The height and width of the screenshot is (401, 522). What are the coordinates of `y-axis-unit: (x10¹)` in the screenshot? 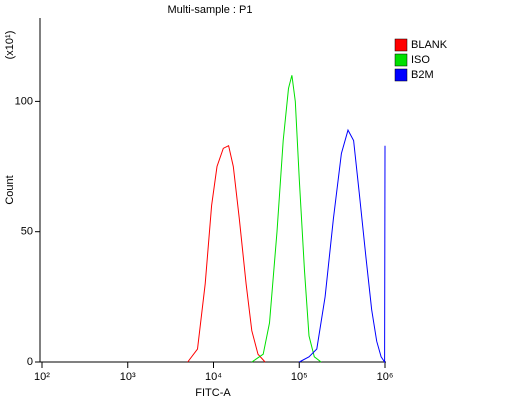 It's located at (10, 45).